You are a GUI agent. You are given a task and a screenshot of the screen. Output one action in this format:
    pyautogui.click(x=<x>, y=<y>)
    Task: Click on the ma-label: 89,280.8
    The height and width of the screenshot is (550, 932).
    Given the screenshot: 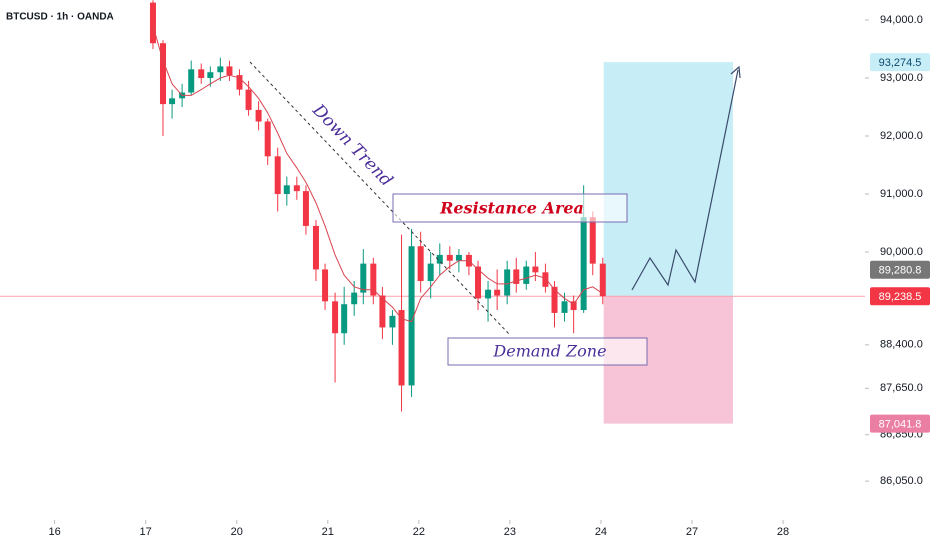 What is the action you would take?
    pyautogui.click(x=900, y=271)
    